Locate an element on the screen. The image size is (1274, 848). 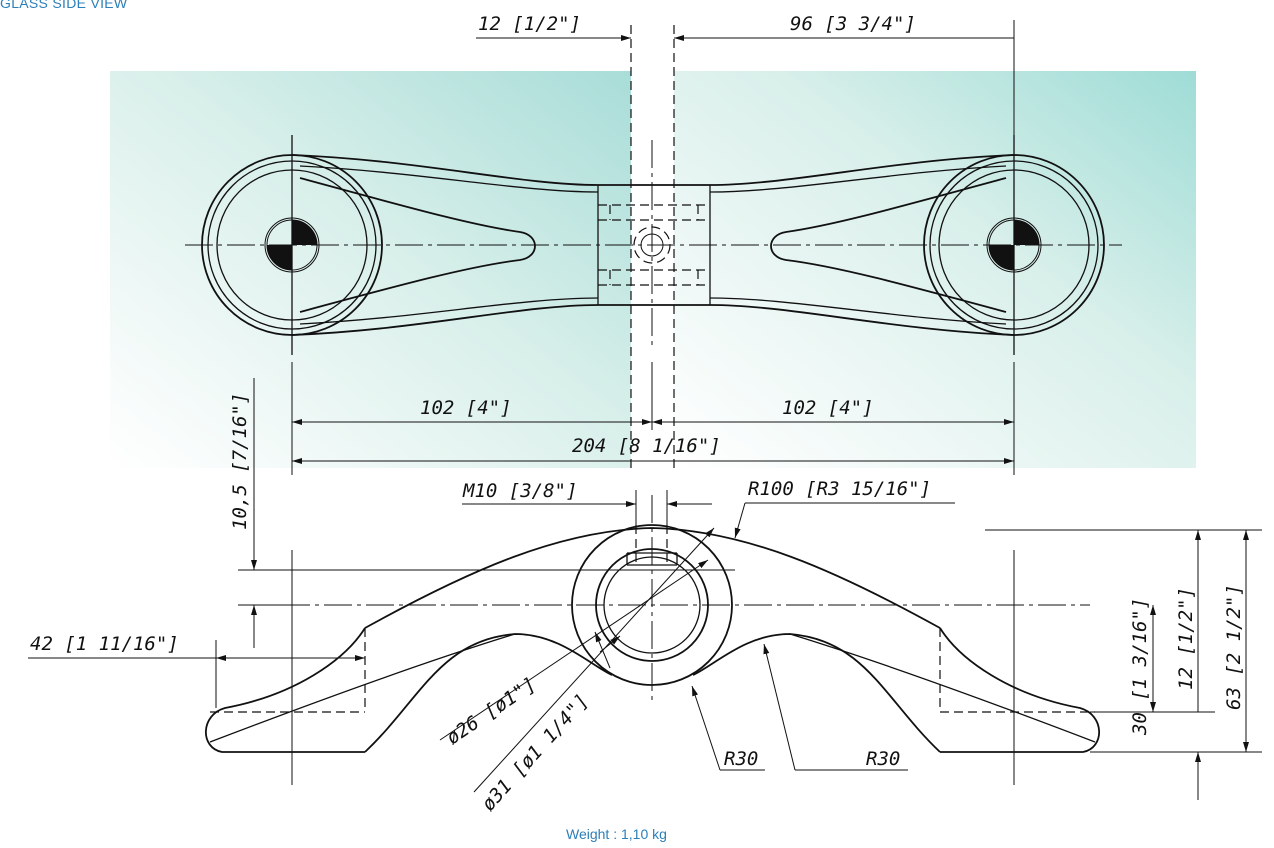
dim-total-length: 204 [8 1/16"] is located at coordinates (646, 446).